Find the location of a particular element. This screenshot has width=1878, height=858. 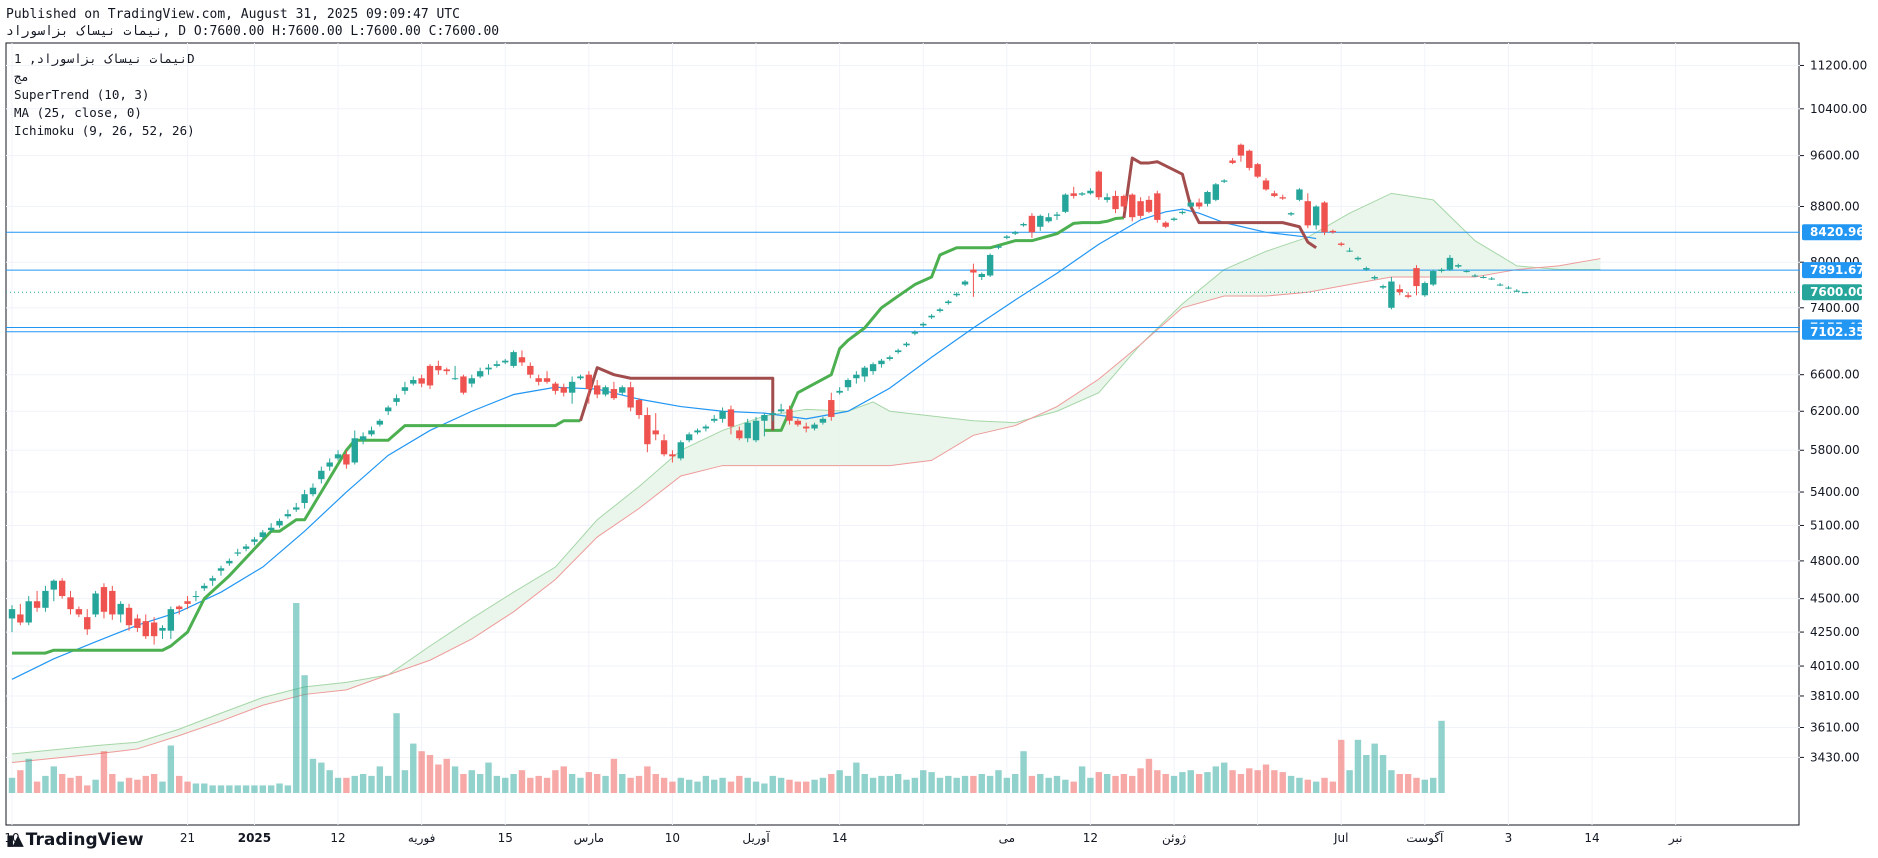

y-tick-label: 11200.00 is located at coordinates (1838, 65).